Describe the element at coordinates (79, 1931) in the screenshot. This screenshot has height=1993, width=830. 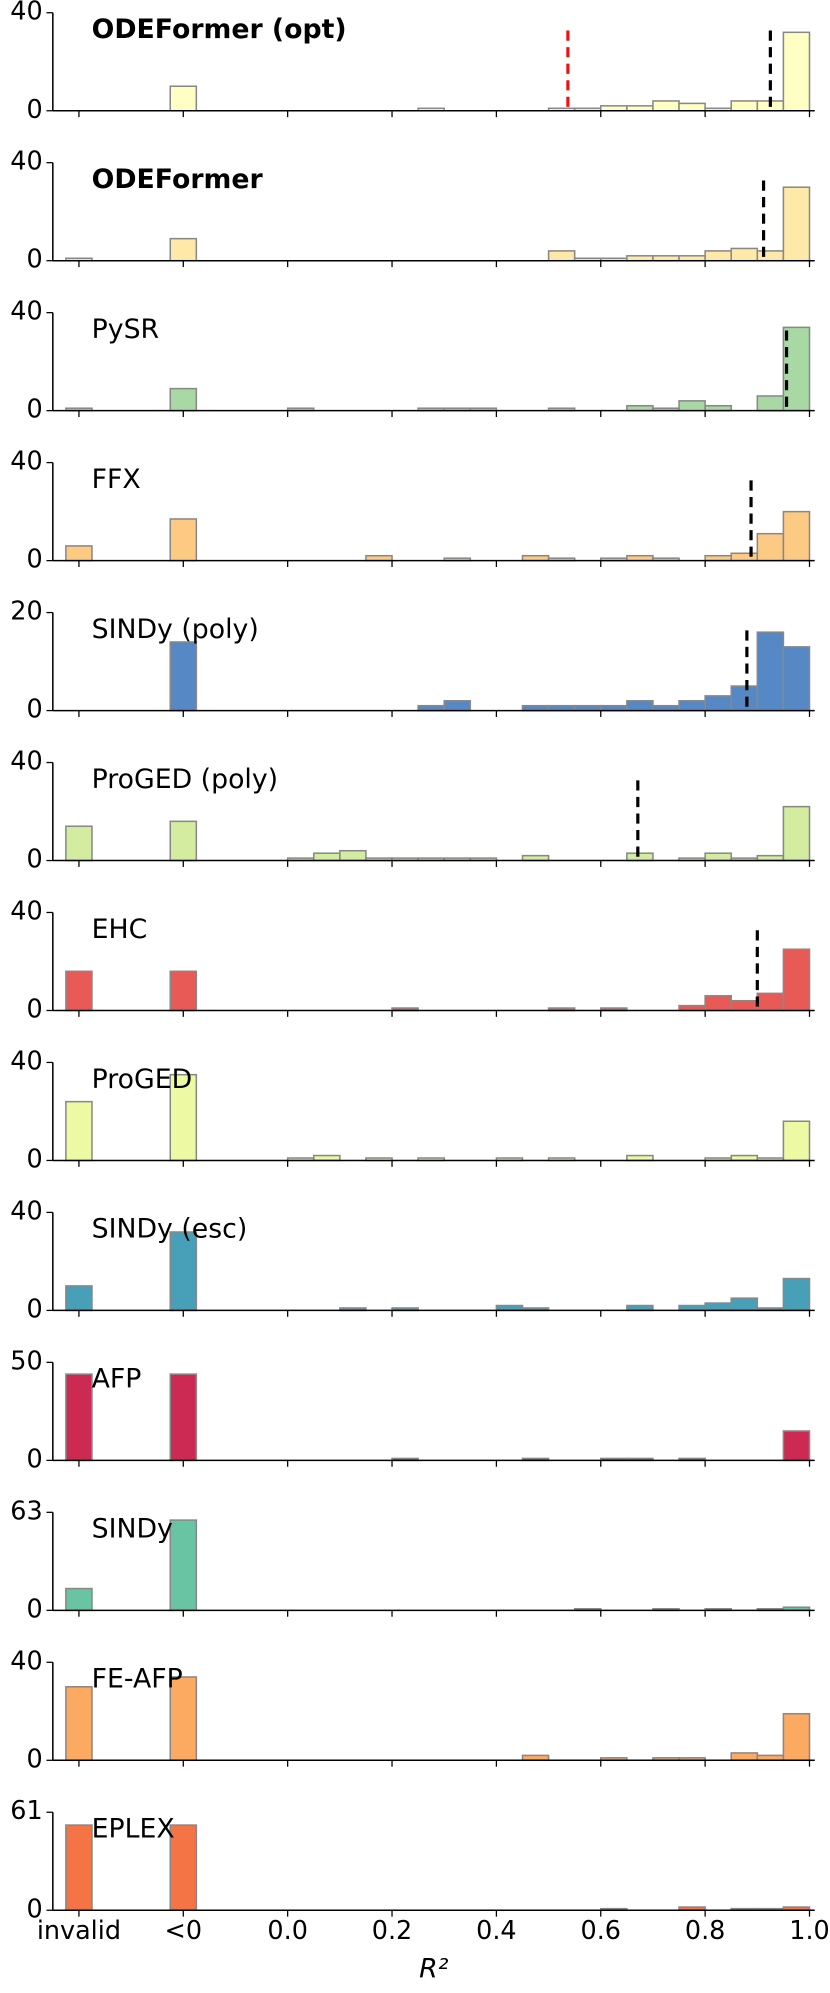
I see `x-tick-label: invalid` at that location.